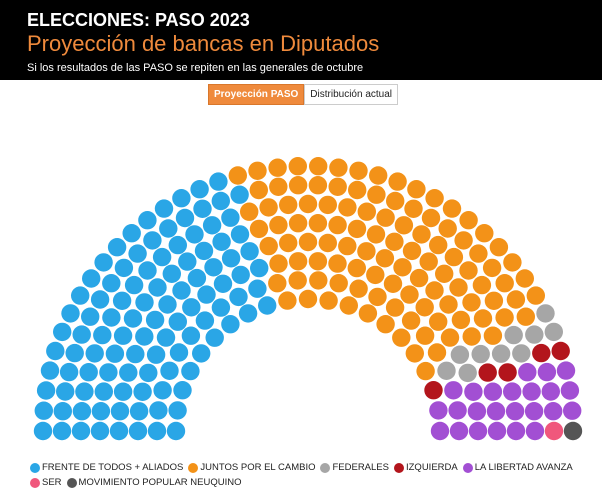 This screenshot has height=493, width=602. Describe the element at coordinates (46, 482) in the screenshot. I see `legend-item: SER` at that location.